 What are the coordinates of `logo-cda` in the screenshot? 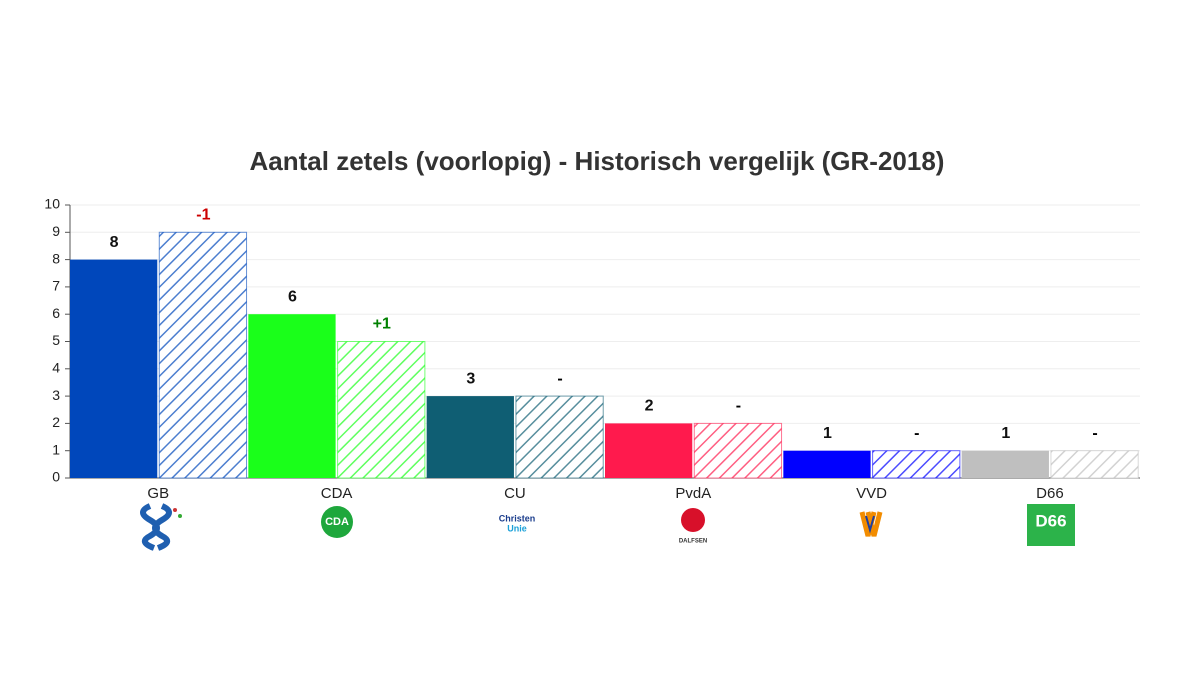 It's located at (337, 522).